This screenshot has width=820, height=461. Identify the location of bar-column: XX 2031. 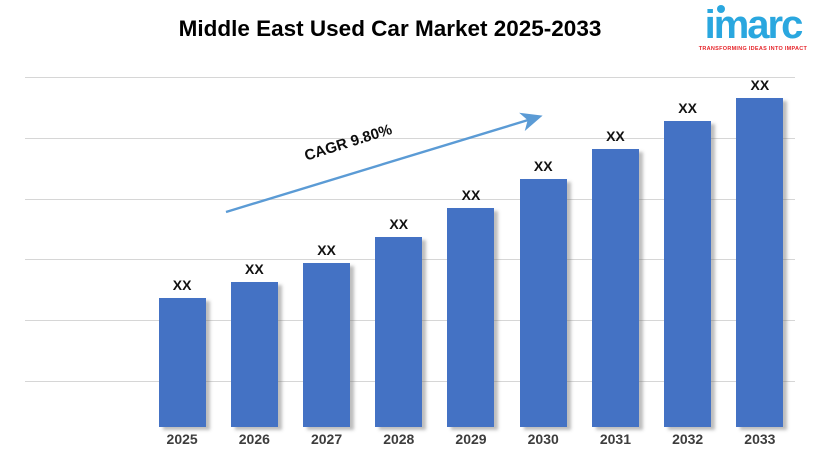
(615, 230).